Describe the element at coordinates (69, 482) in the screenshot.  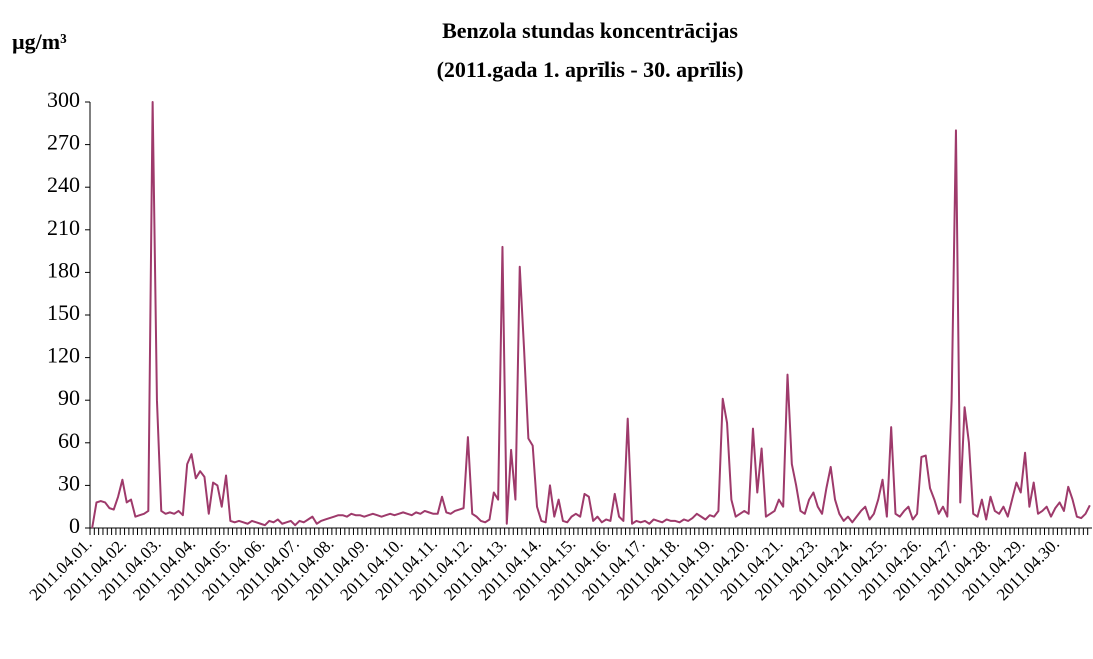
I see `y-tick-label: 30` at that location.